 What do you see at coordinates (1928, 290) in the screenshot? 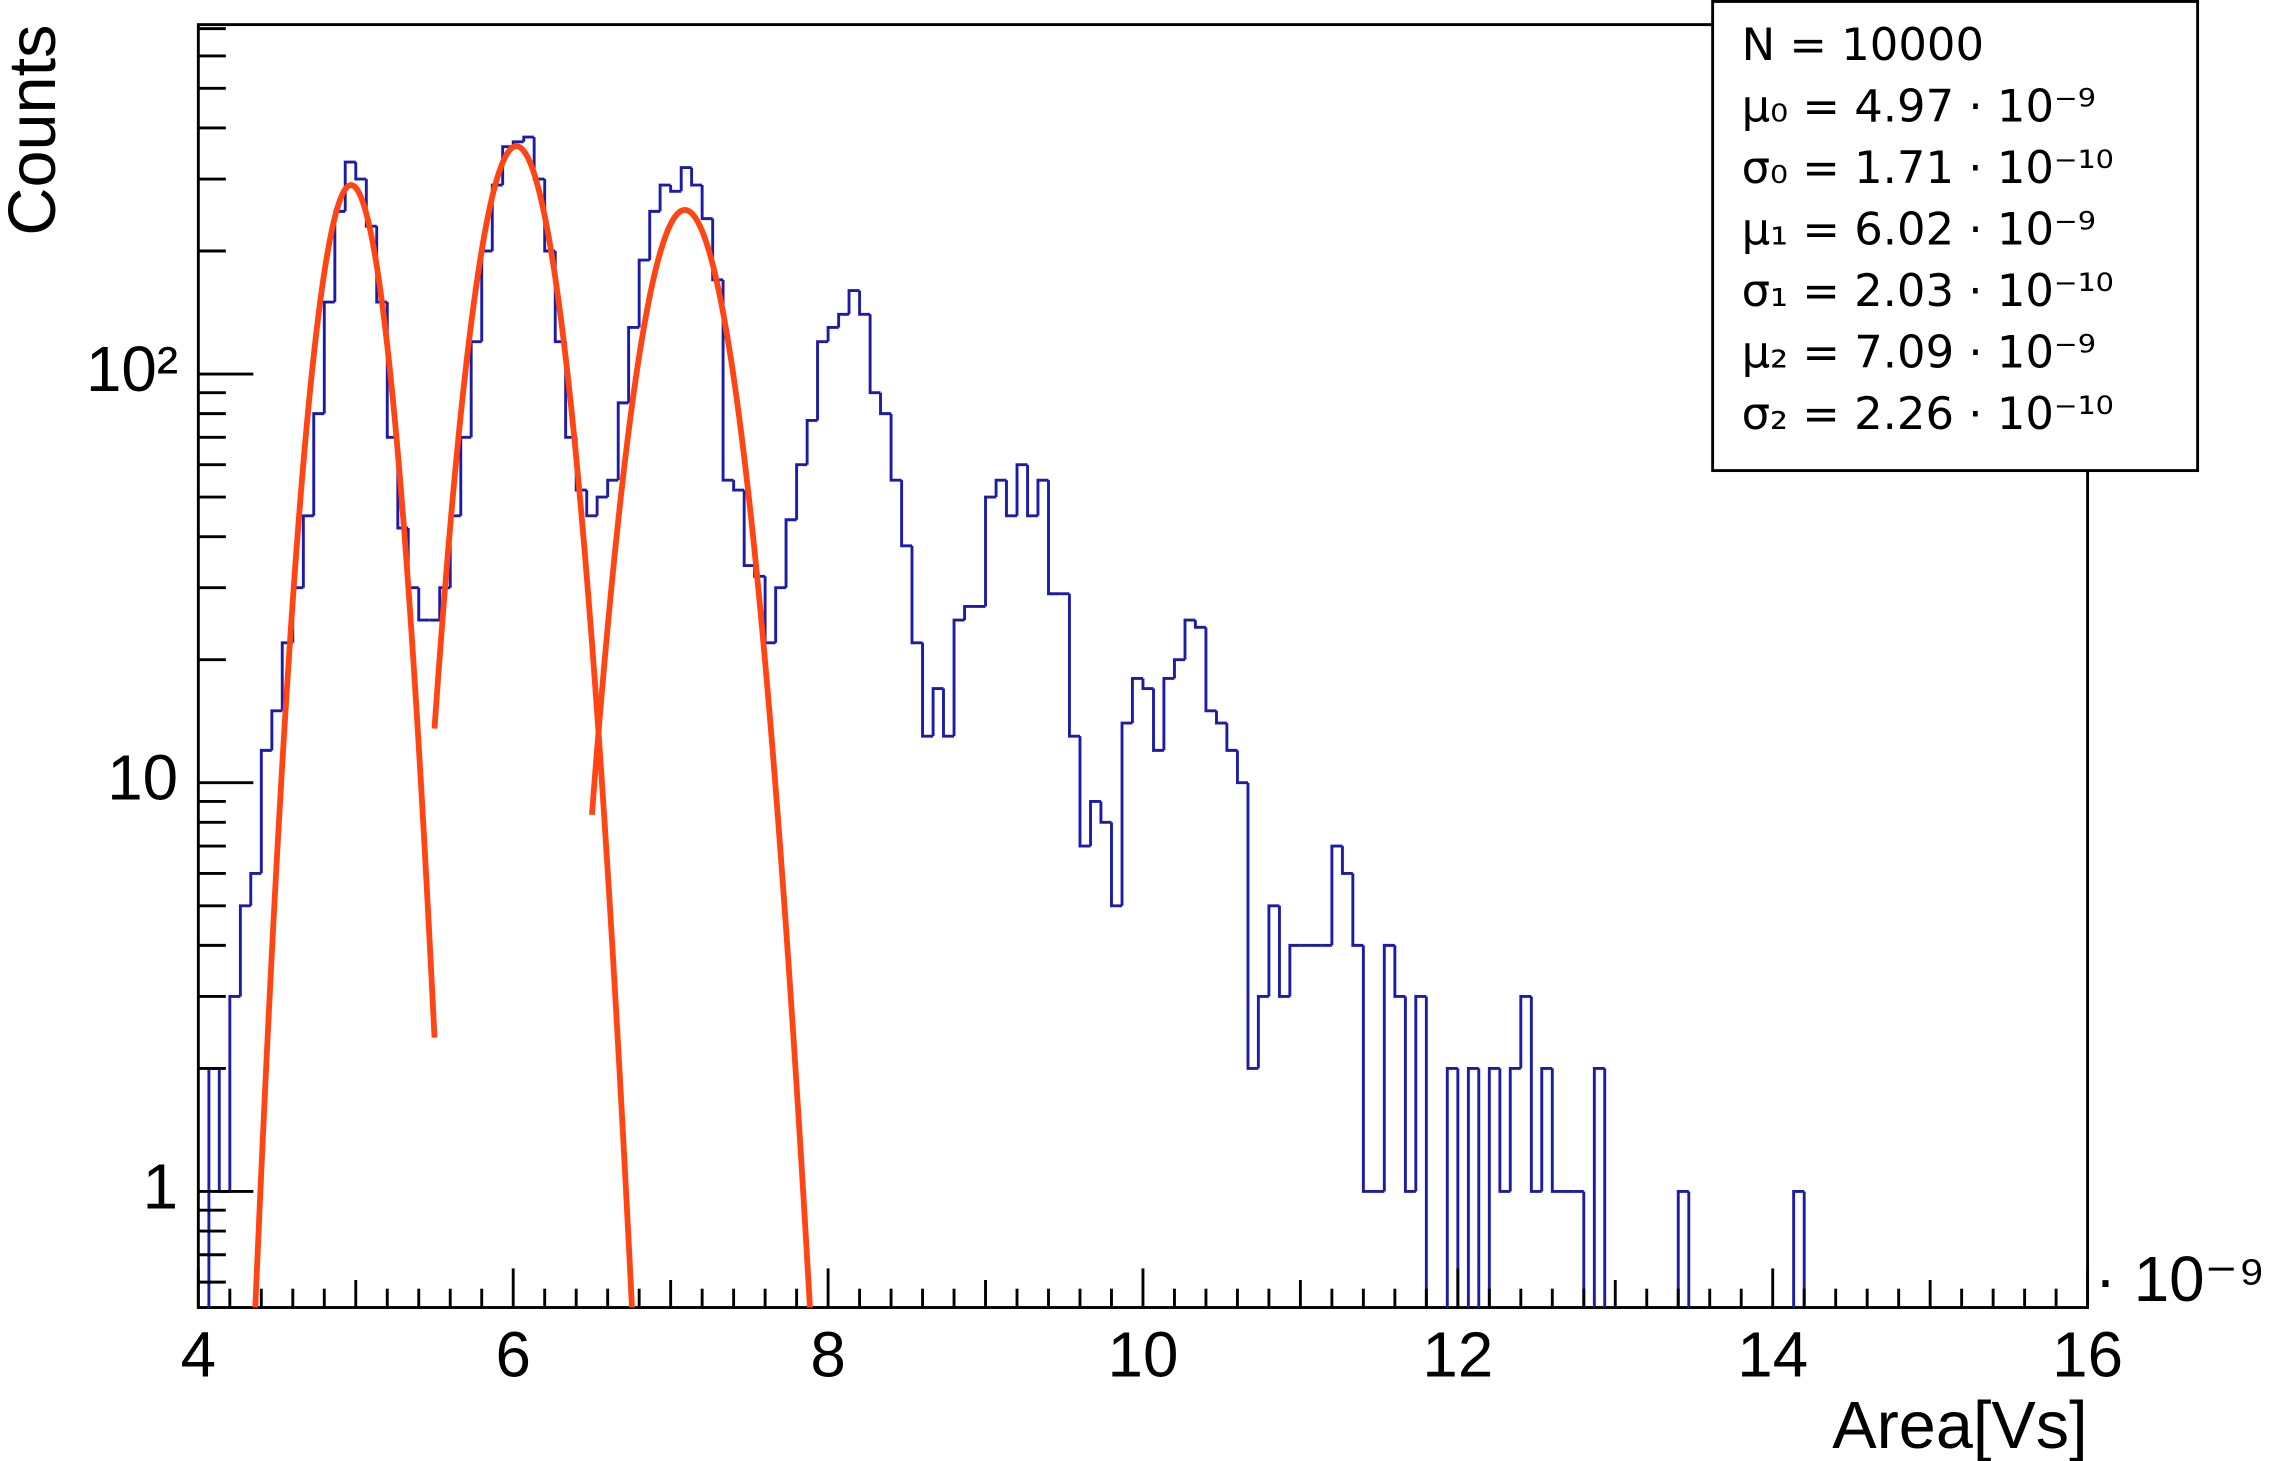
I see `stats-line: σ₁ = 2.03 · 10⁻¹⁰` at bounding box center [1928, 290].